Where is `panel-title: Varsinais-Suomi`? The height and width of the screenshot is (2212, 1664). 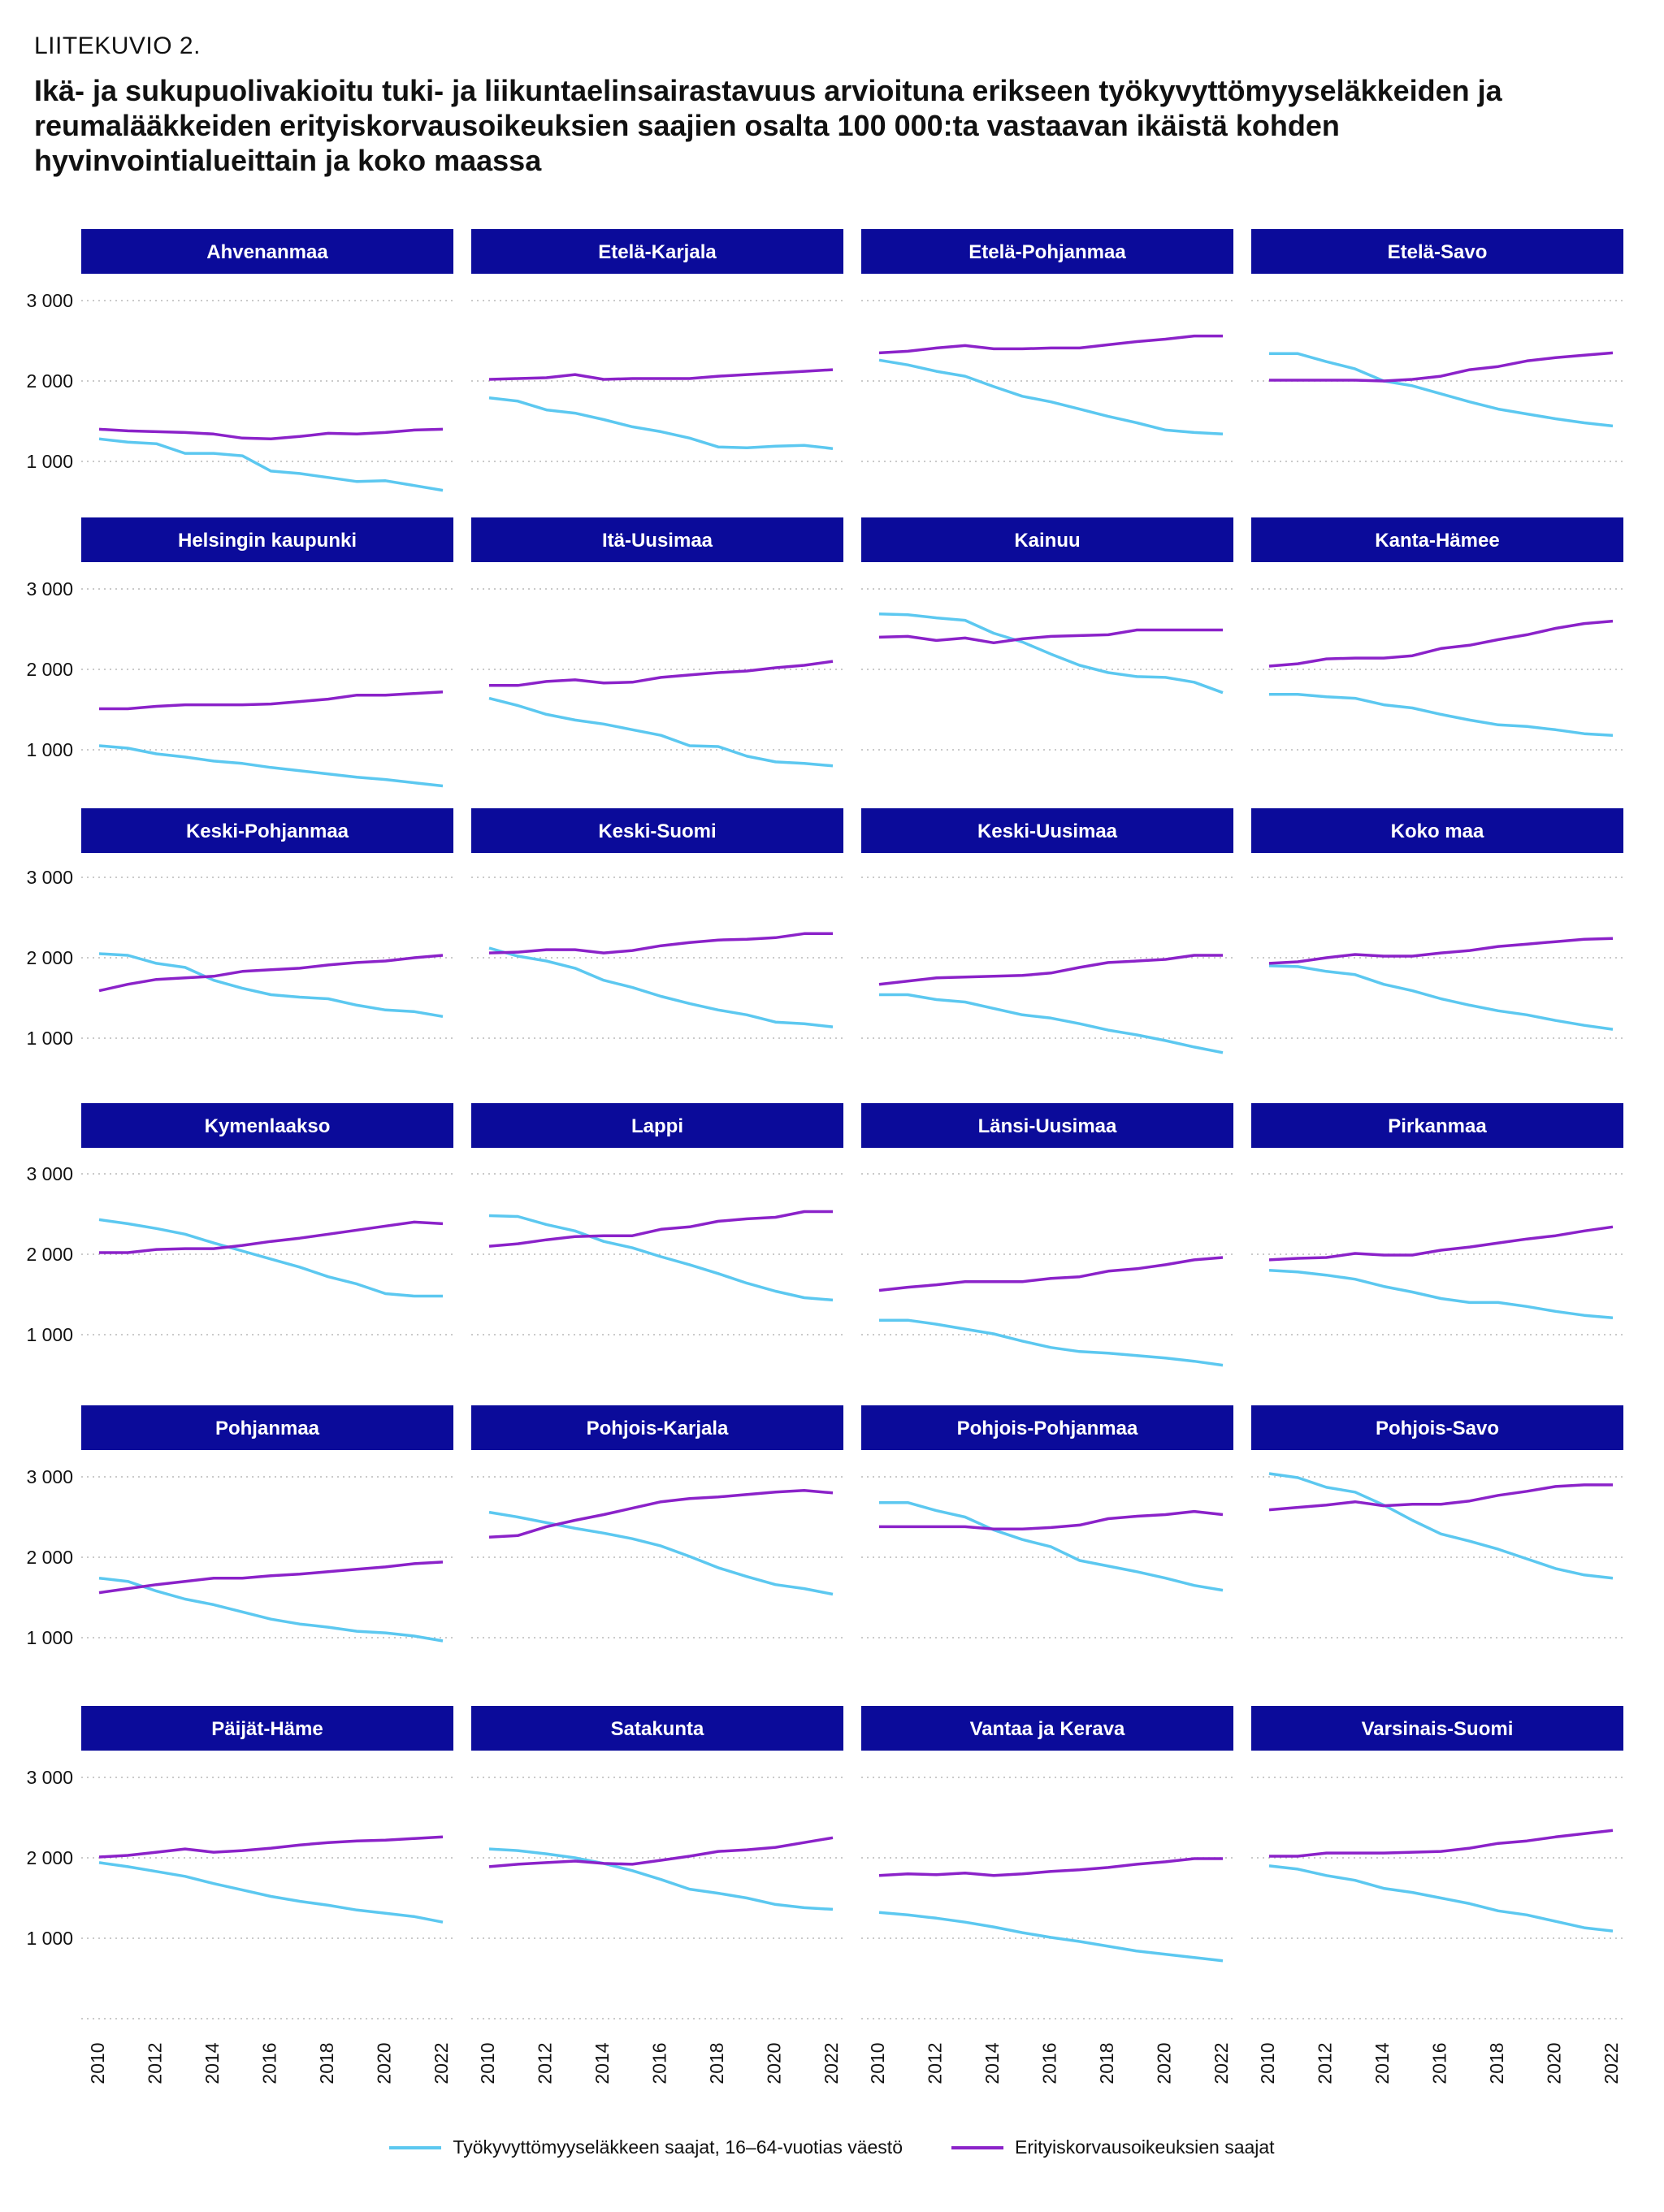 panel-title: Varsinais-Suomi is located at coordinates (1438, 1729).